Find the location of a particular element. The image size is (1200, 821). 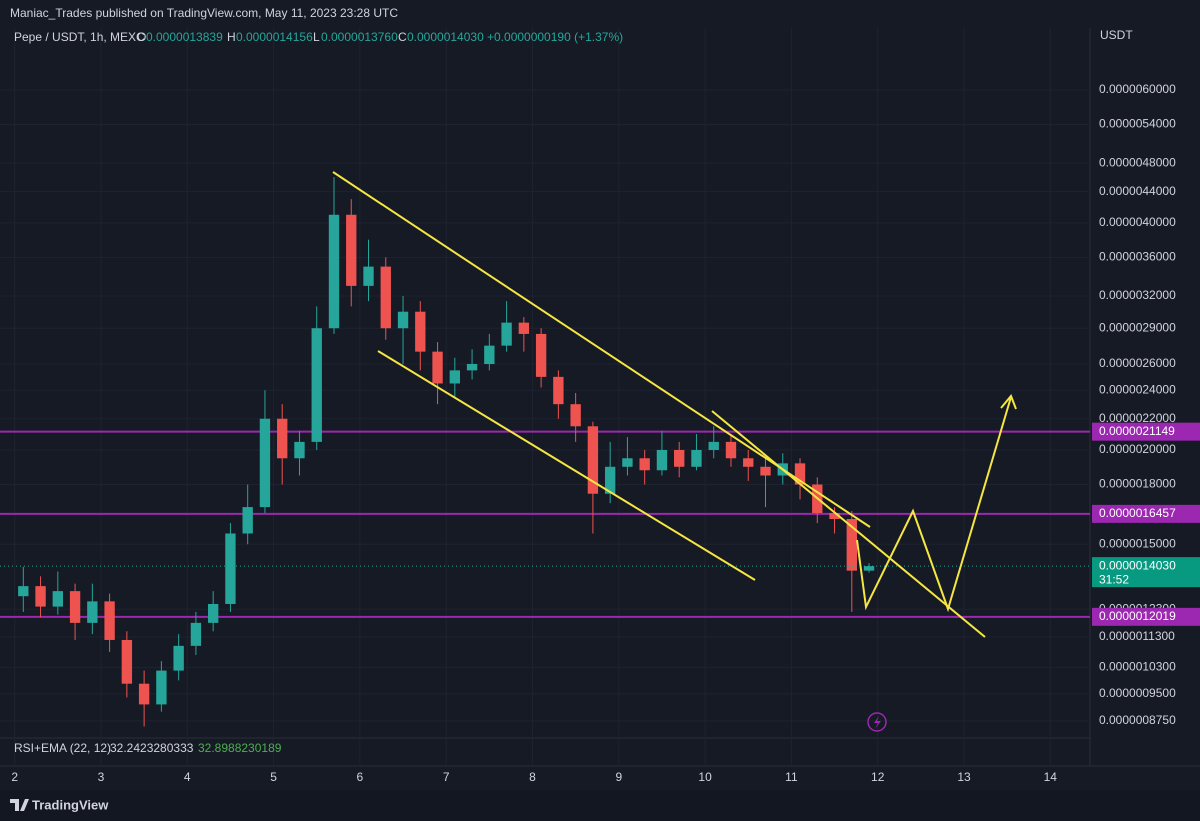

ohlc-value: 0.0000013839 is located at coordinates (184, 37).